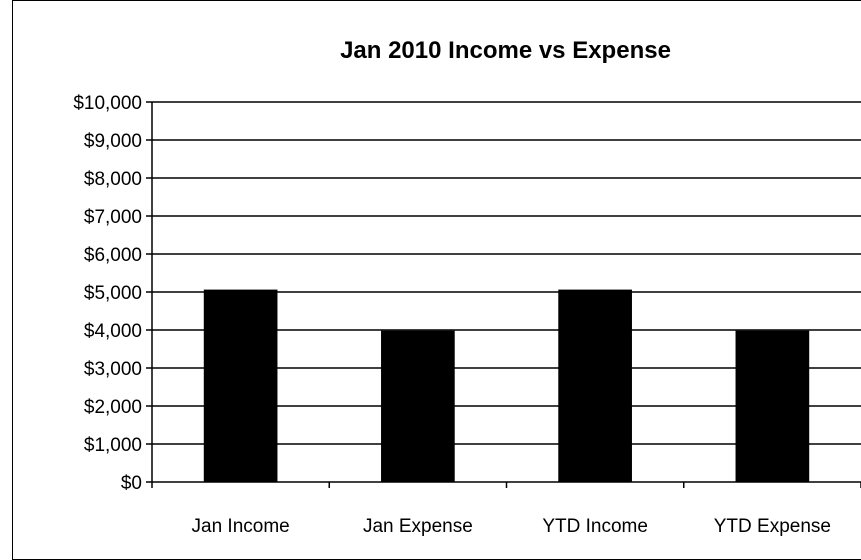 The height and width of the screenshot is (560, 861). Describe the element at coordinates (772, 526) in the screenshot. I see `x-tick-label: YTD Expense` at that location.